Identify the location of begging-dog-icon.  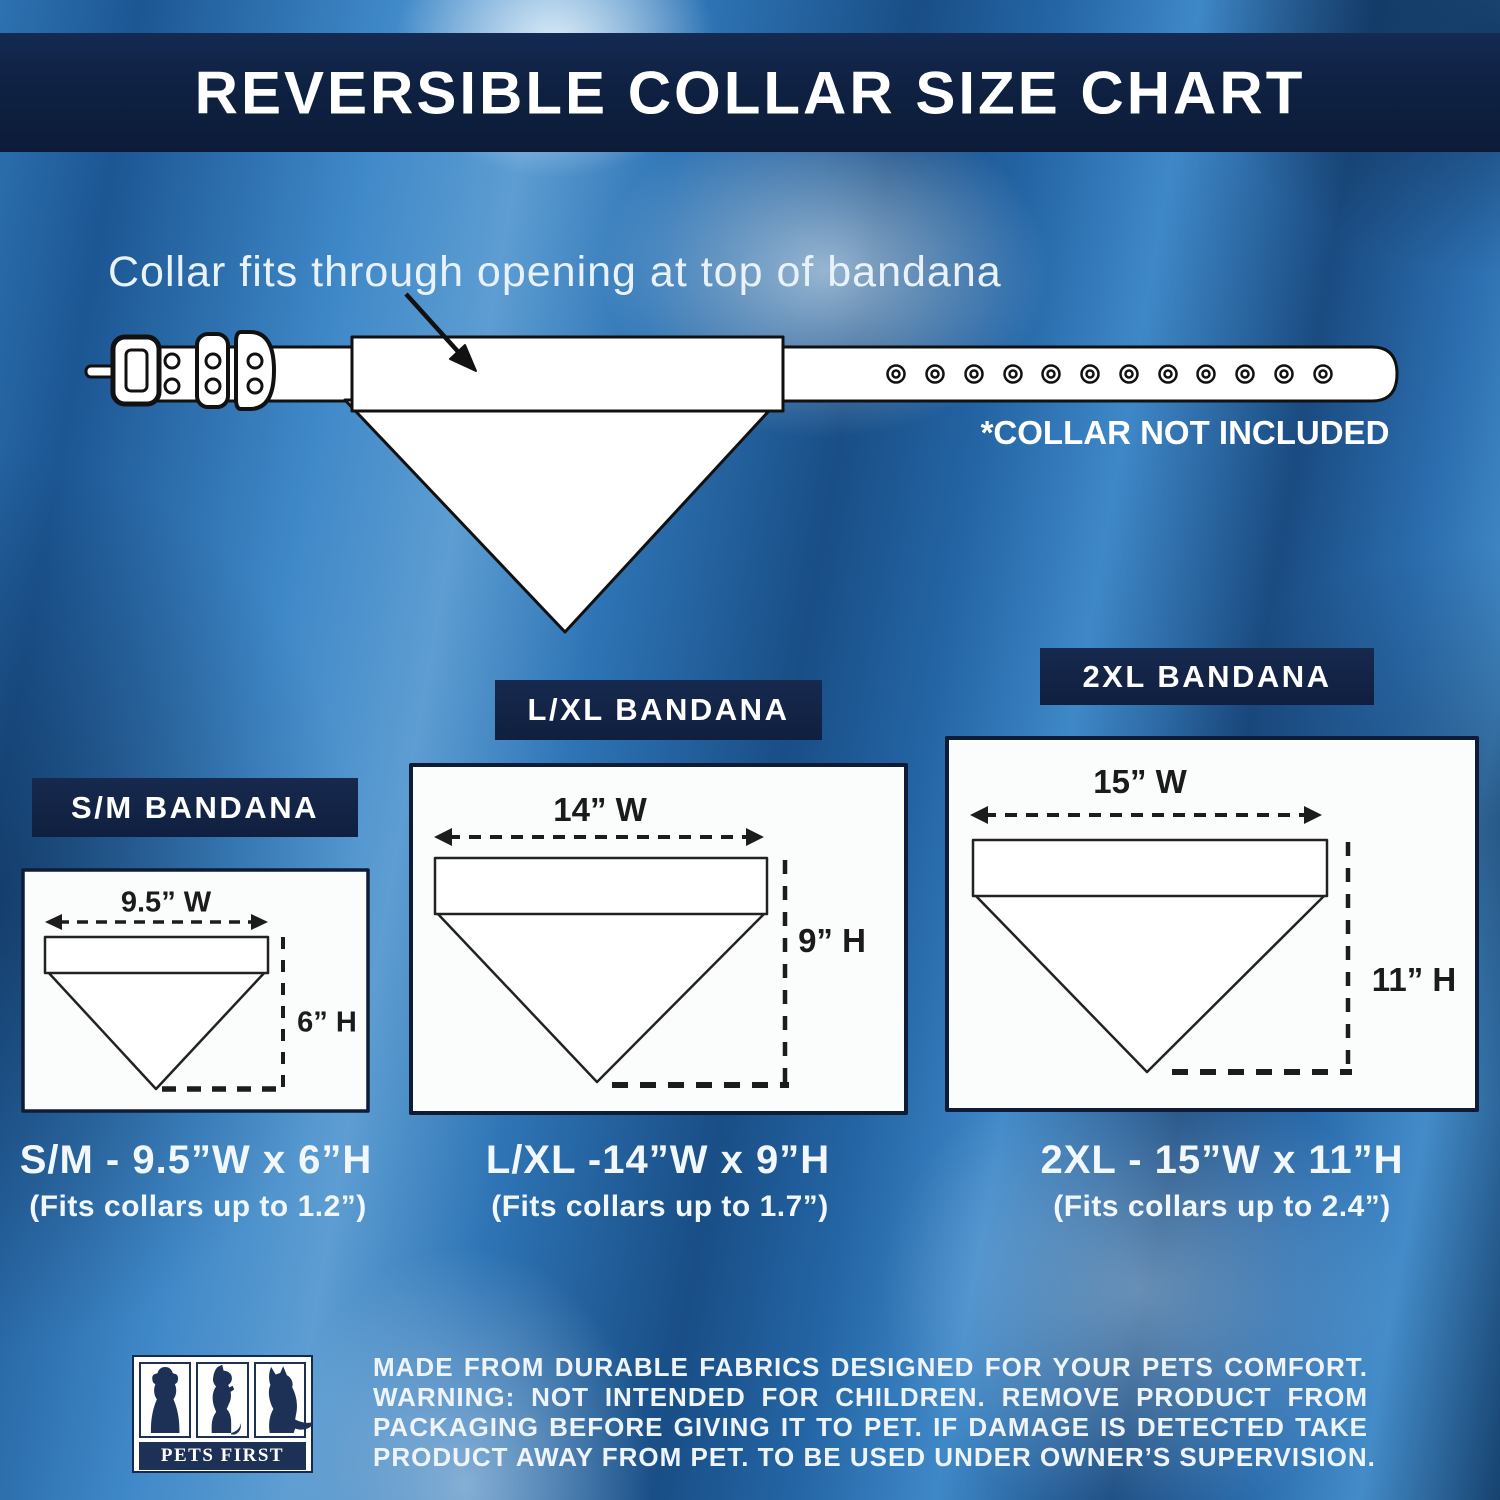
(226, 1399).